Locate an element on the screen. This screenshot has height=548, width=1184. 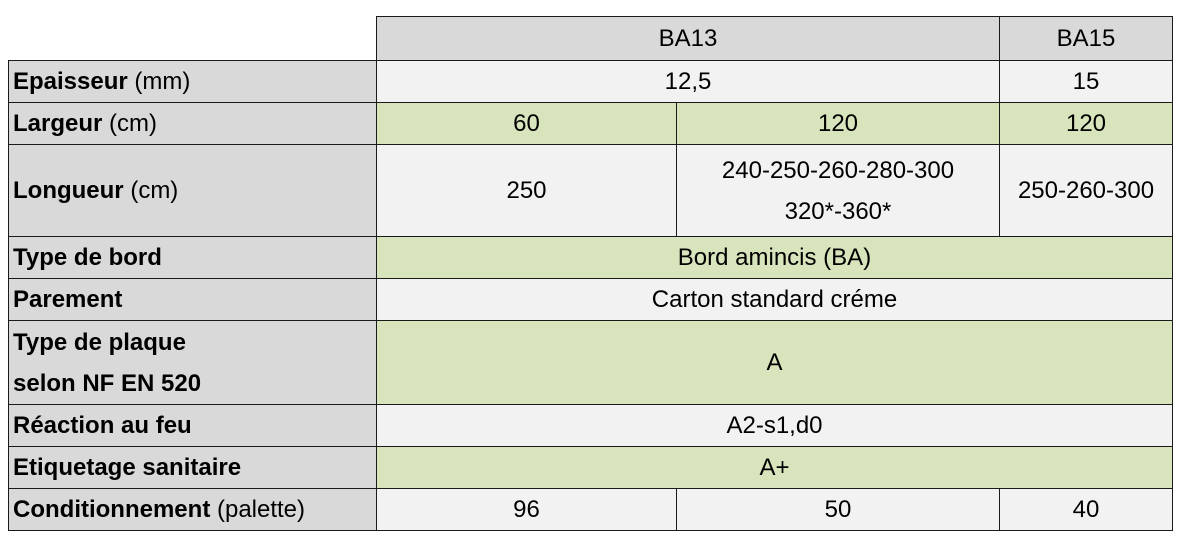
header-ba13: BA13 is located at coordinates (688, 38).